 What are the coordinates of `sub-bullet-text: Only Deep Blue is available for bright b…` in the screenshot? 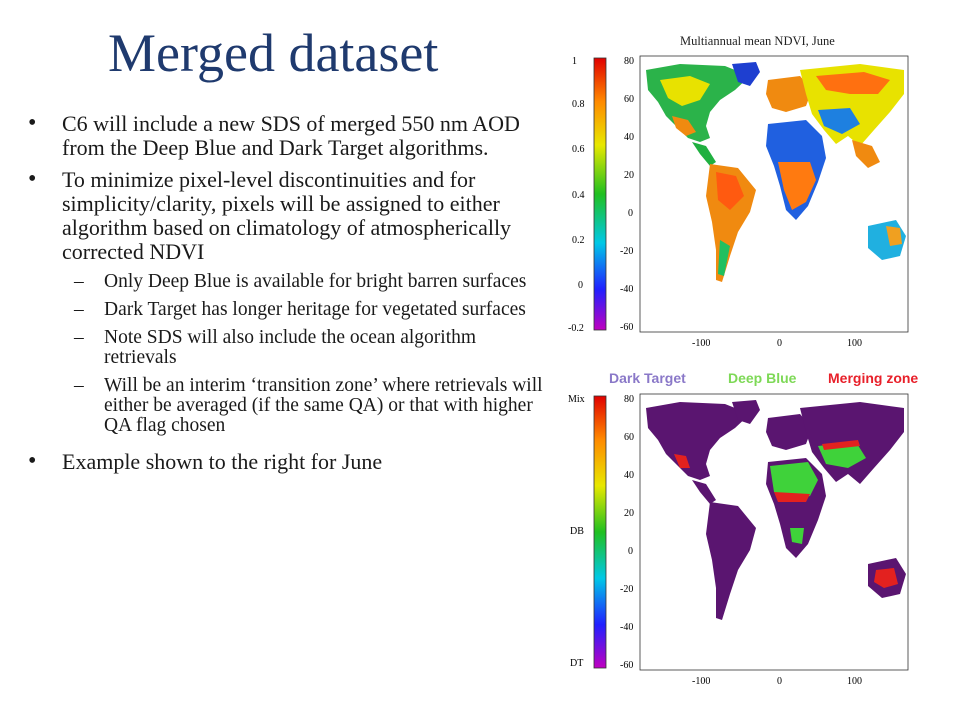 It's located at (315, 281).